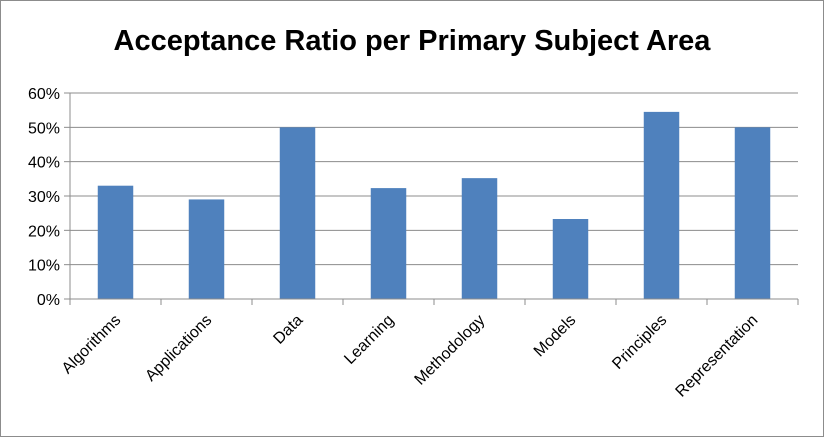  I want to click on x-tick-label: Models, so click(555, 336).